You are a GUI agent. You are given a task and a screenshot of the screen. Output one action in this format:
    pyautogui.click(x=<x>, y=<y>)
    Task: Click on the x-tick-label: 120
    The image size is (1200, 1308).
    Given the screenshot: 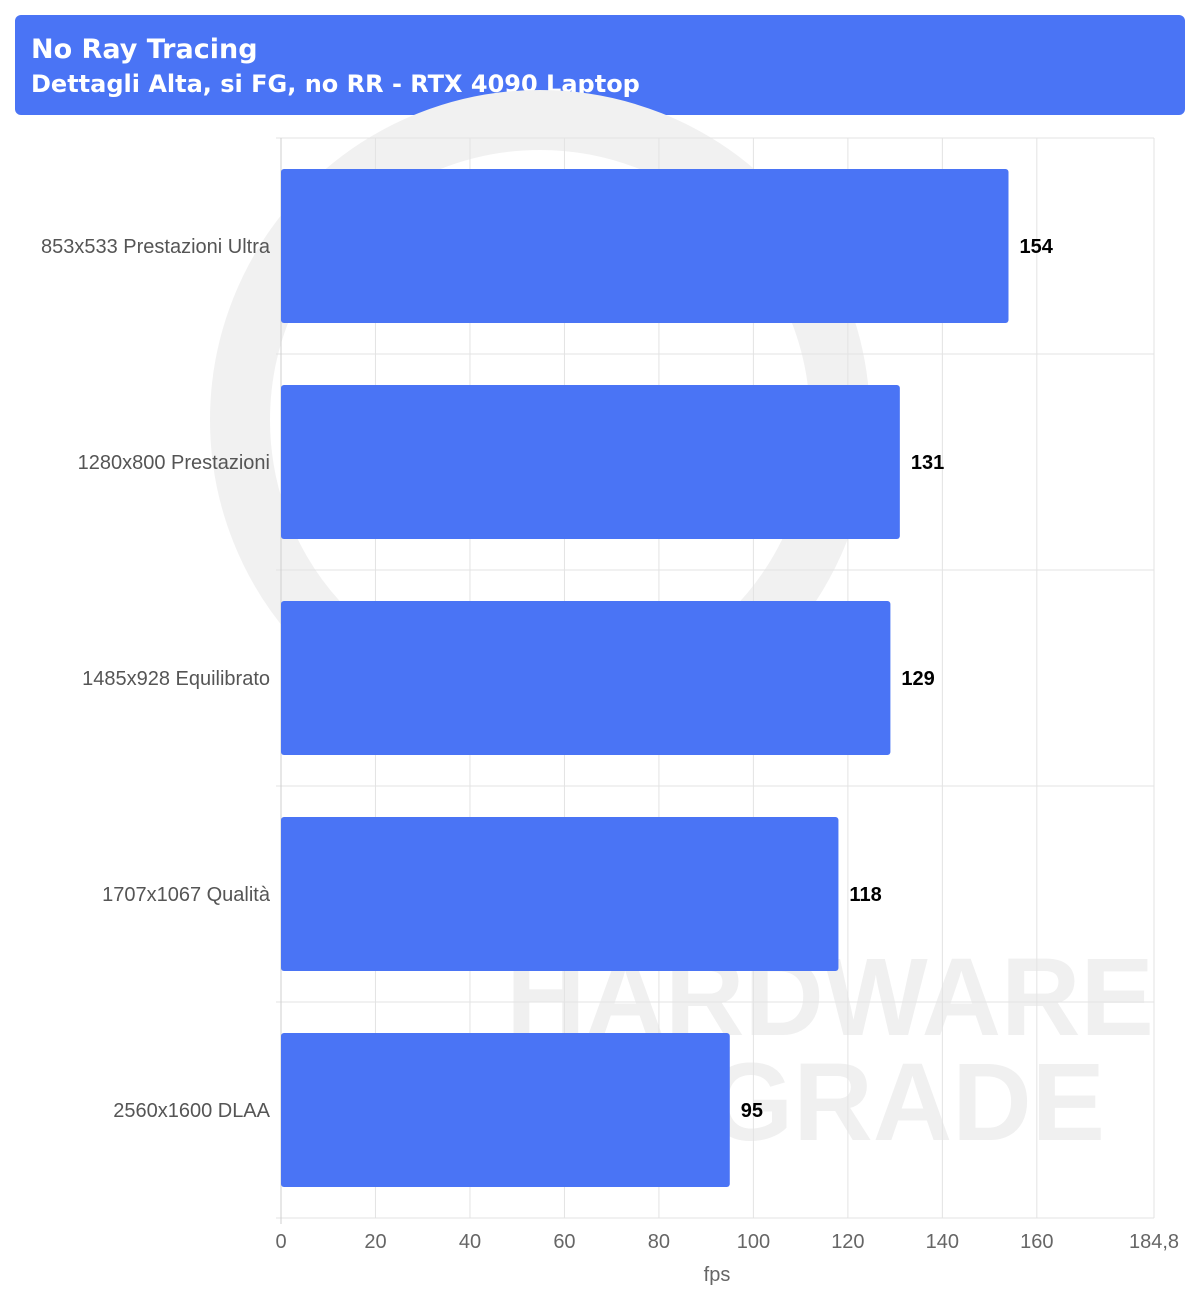 What is the action you would take?
    pyautogui.click(x=847, y=1242)
    